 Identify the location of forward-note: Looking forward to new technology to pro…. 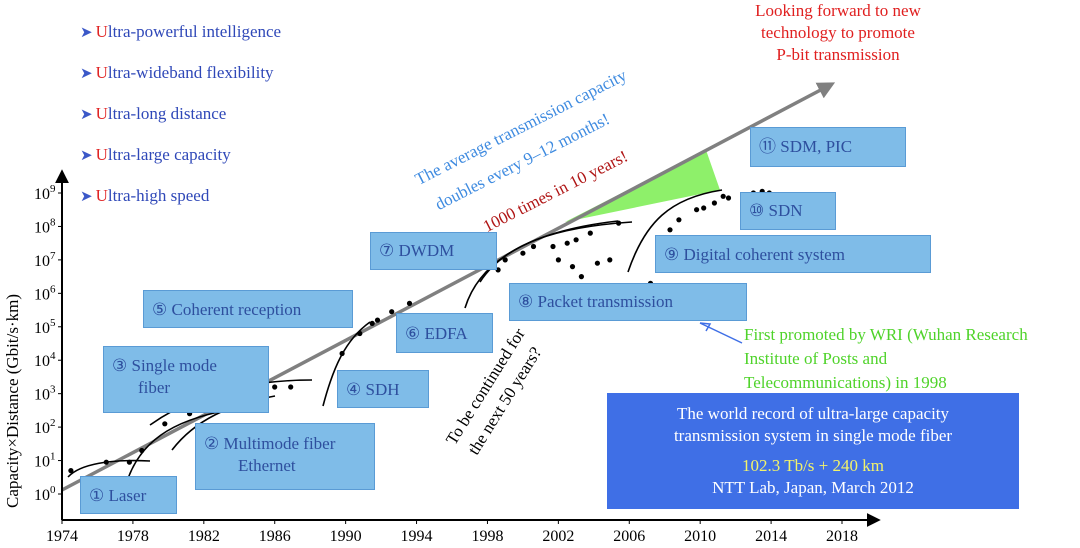
(838, 33).